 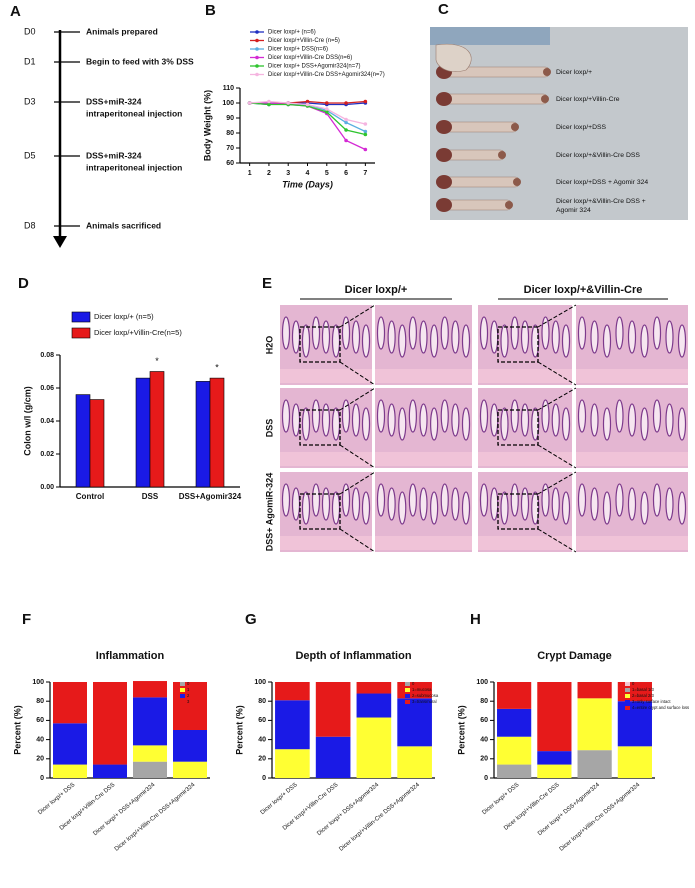 I want to click on timeline-day: D1, so click(x=30, y=61).